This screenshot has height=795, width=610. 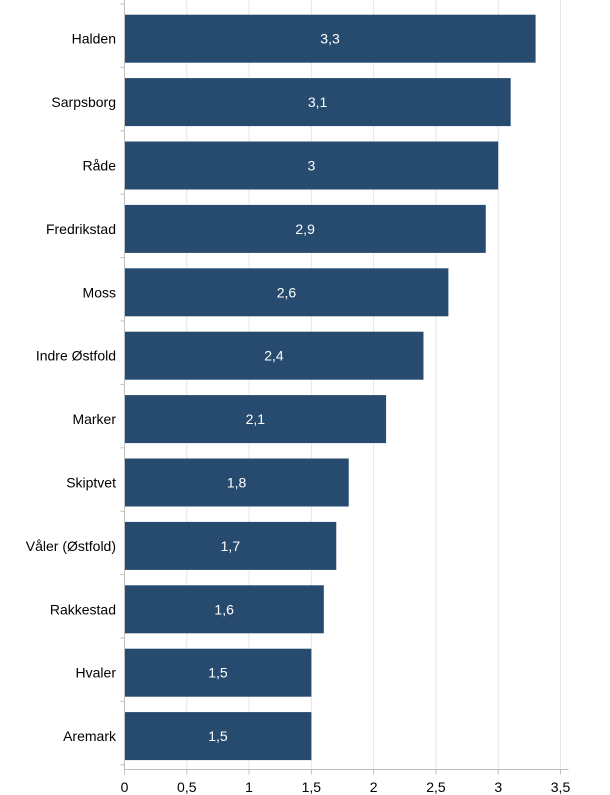 I want to click on x-tick-label-1: 0,5, so click(x=187, y=787).